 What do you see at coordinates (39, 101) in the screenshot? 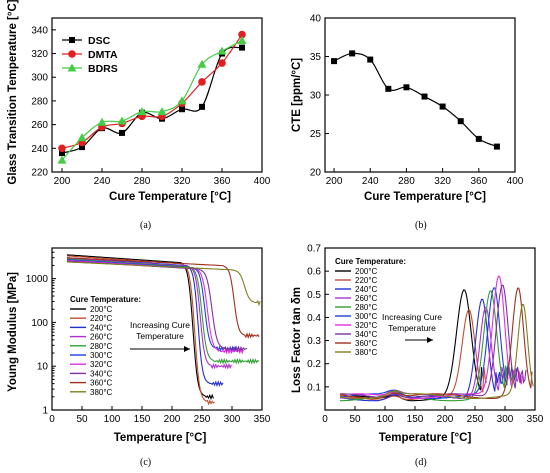
I see `y-tick-label: 280` at bounding box center [39, 101].